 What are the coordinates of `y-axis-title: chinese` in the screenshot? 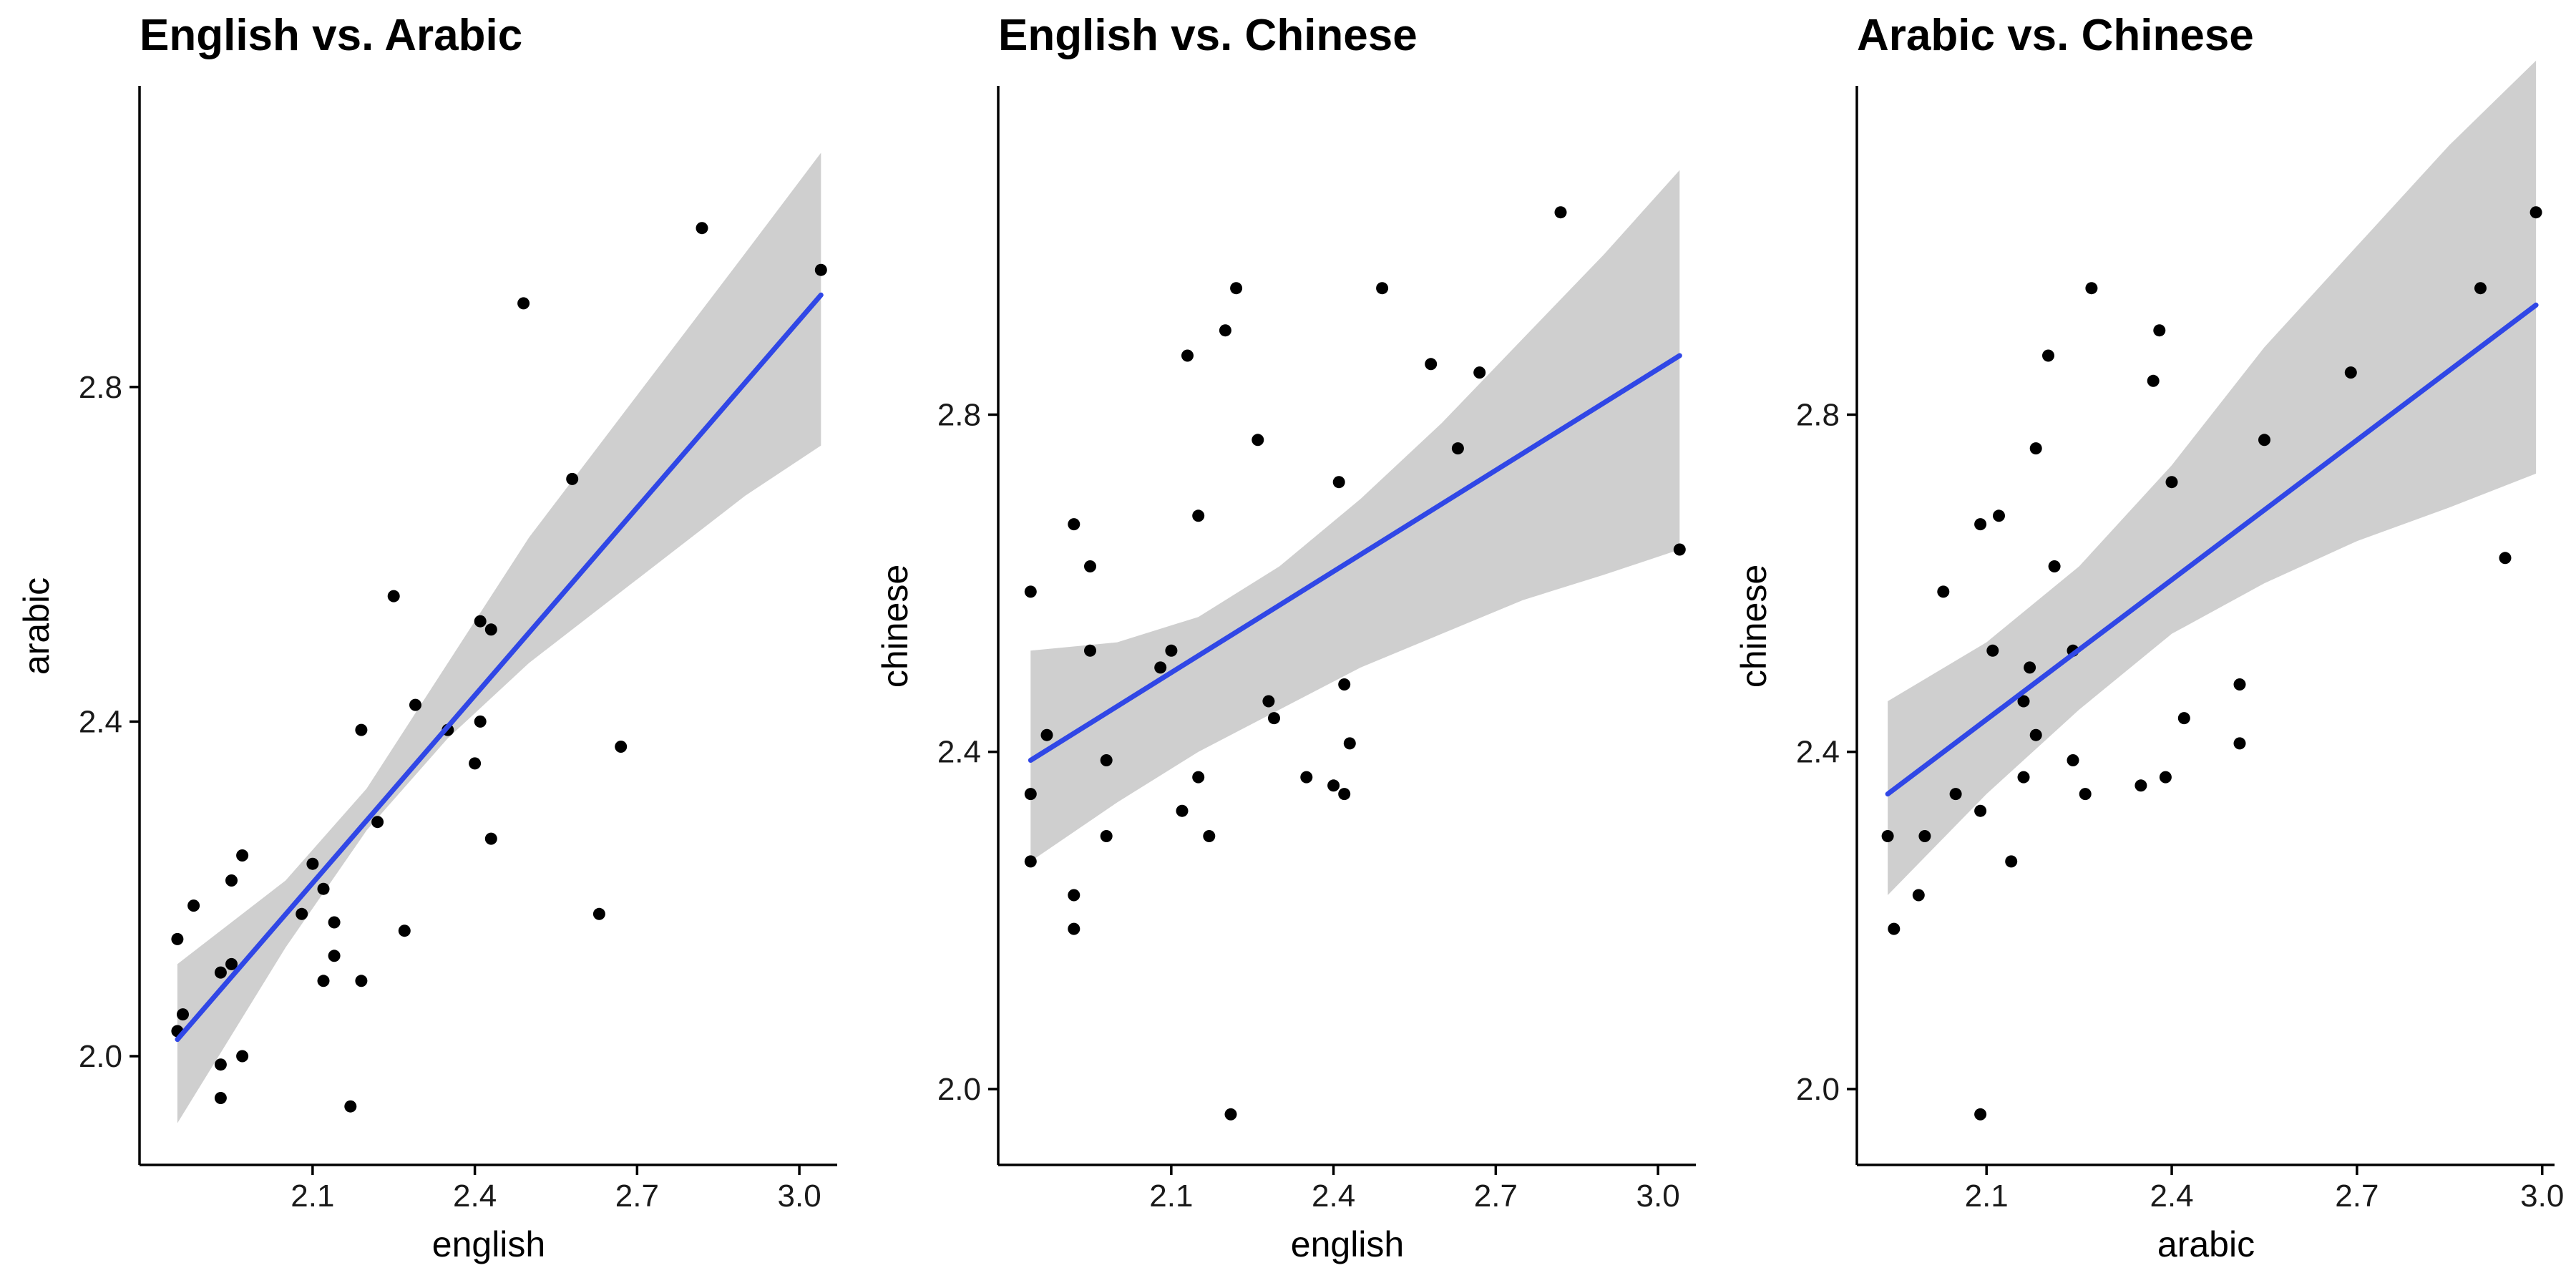 It's located at (895, 626).